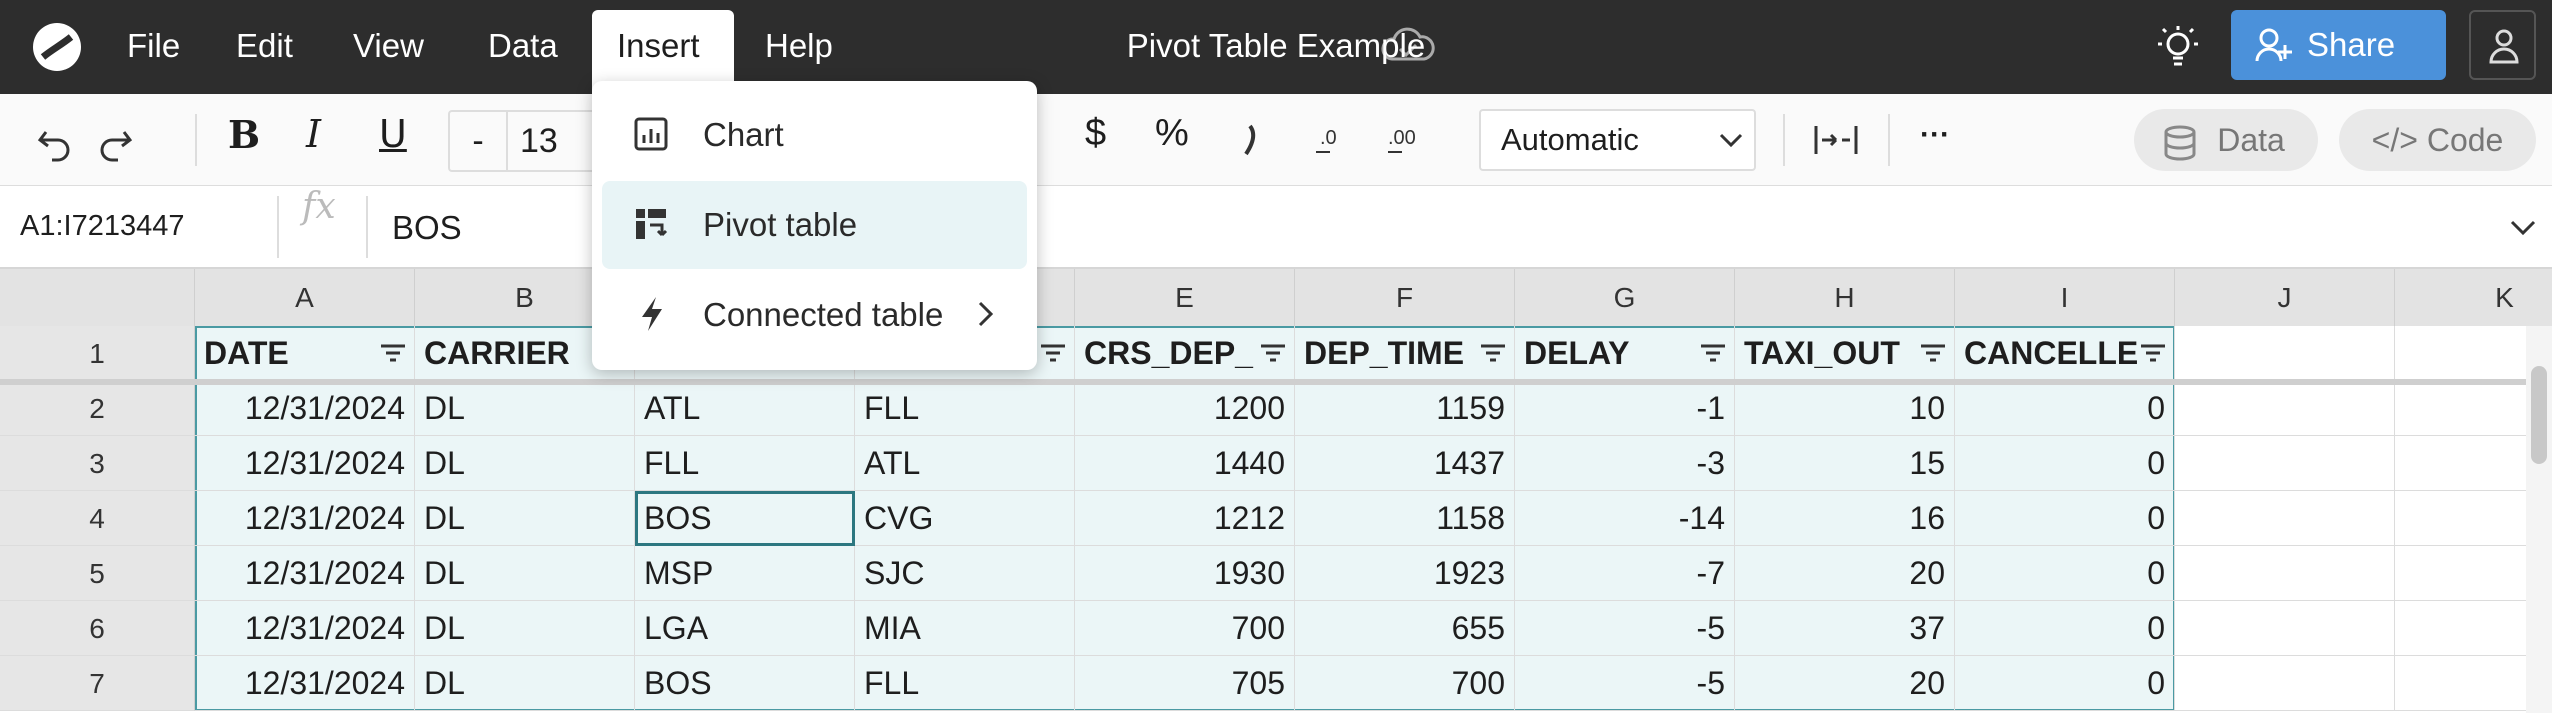 The image size is (2552, 713). I want to click on more-button: ···, so click(1935, 134).